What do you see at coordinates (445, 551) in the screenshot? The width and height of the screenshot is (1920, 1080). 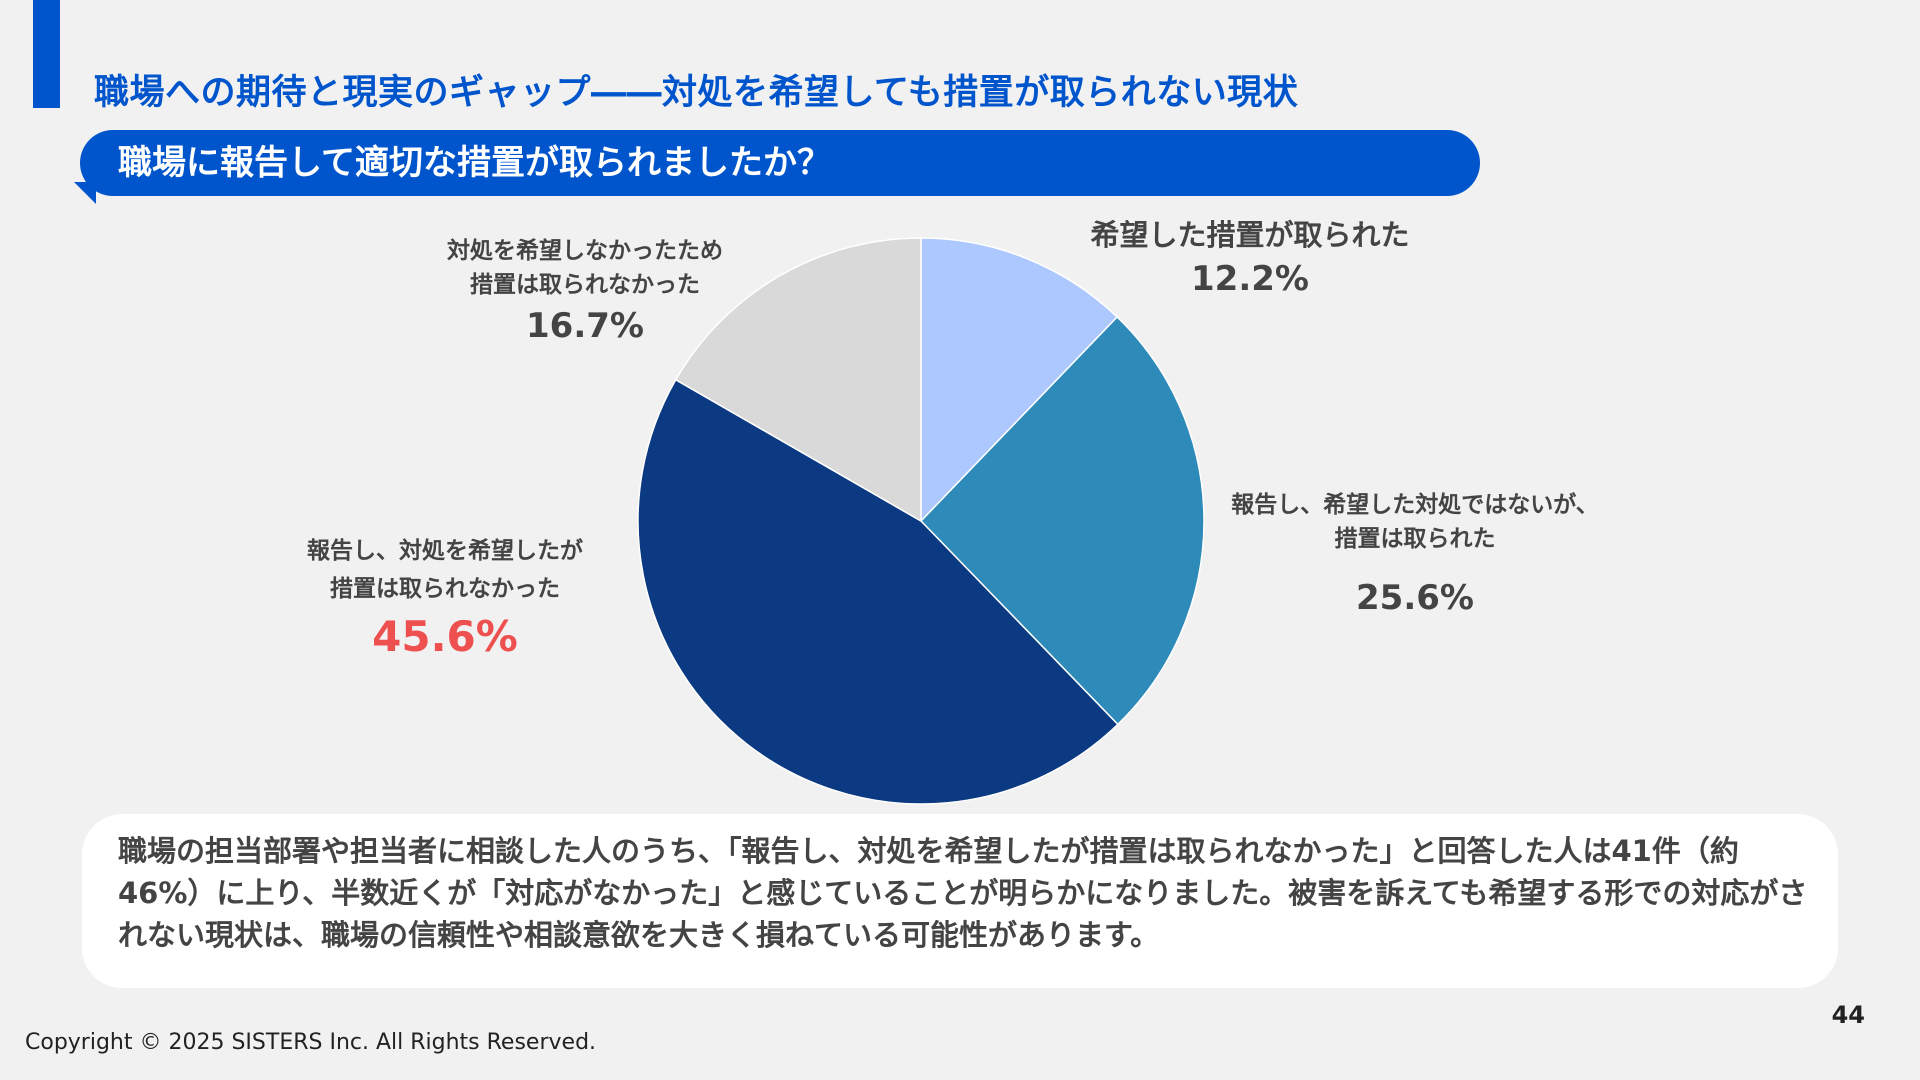 I see `slice-name-line: 報告し、対処を希望したが` at bounding box center [445, 551].